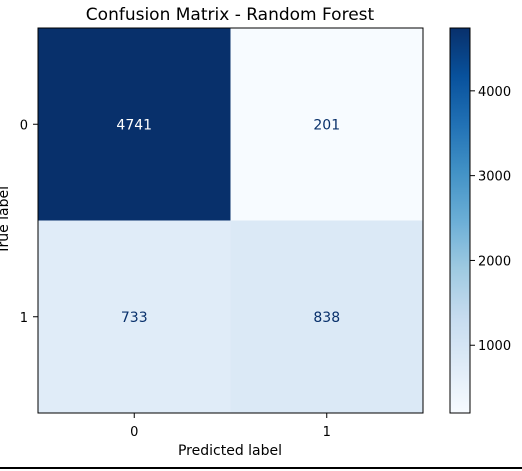 The width and height of the screenshot is (522, 471). I want to click on colorbar-tick-label-2: 3000, so click(494, 177).